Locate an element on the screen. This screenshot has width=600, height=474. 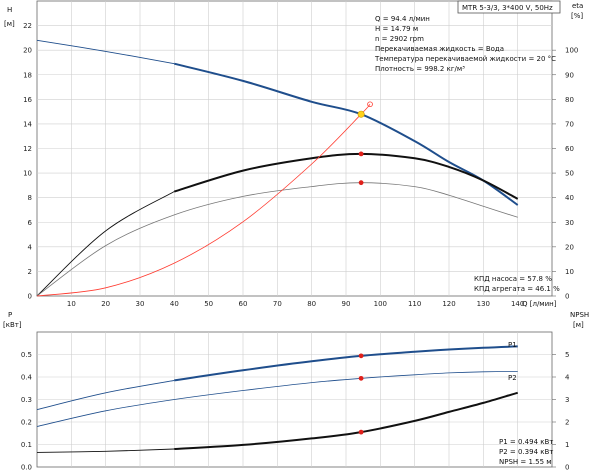
h-tick-label: 8 is located at coordinates (30, 198).